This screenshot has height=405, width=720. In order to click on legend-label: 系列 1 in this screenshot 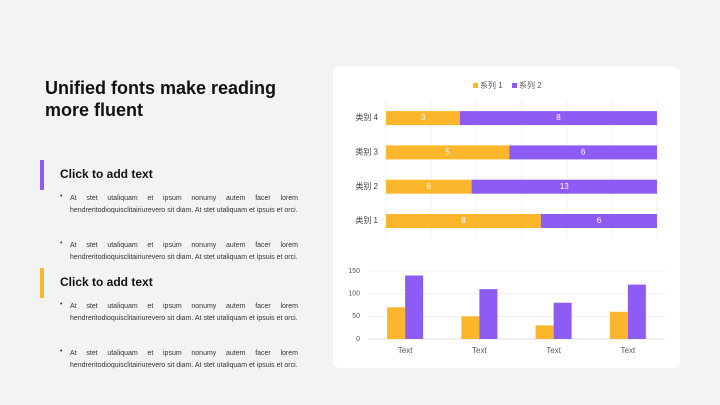, I will do `click(491, 85)`.